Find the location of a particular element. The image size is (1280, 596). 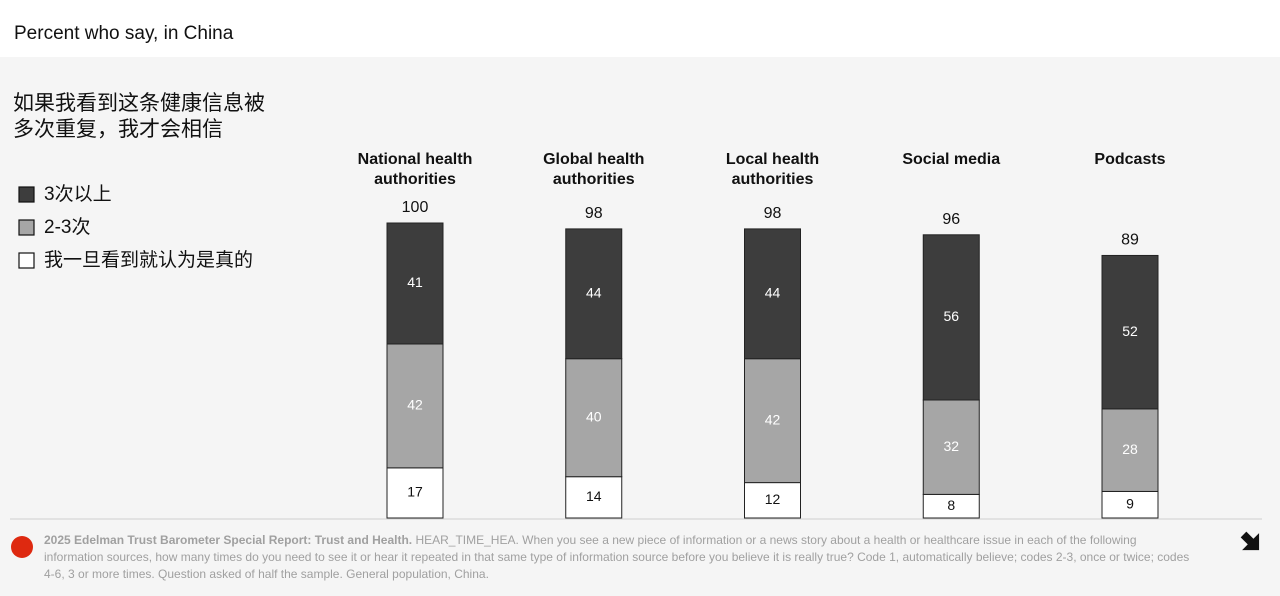

flag is located at coordinates (22, 547).